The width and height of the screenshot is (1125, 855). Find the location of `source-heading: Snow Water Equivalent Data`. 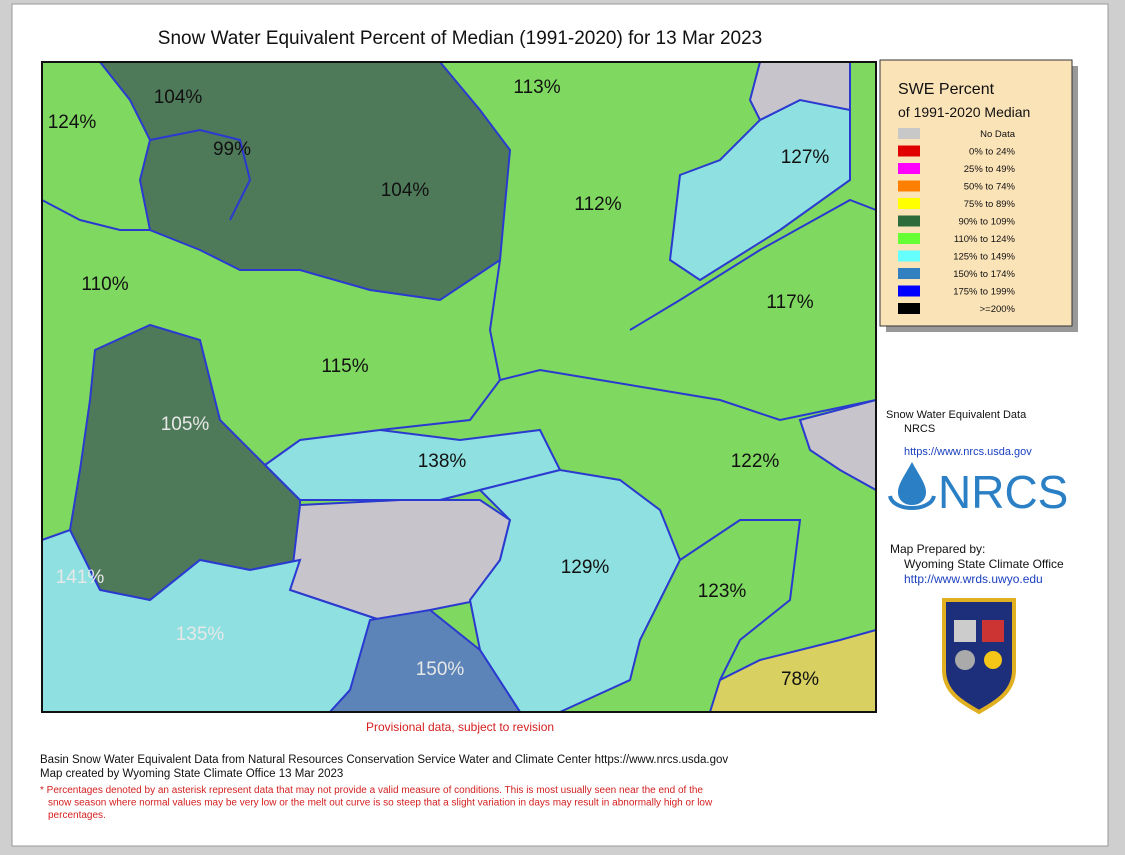

source-heading: Snow Water Equivalent Data is located at coordinates (956, 415).